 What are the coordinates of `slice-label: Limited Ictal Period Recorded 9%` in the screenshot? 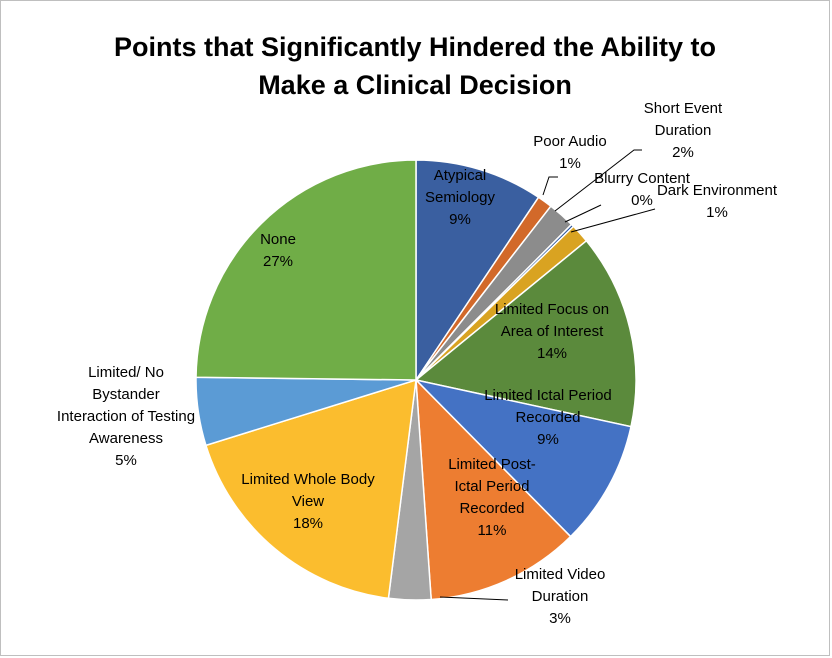 It's located at (548, 417).